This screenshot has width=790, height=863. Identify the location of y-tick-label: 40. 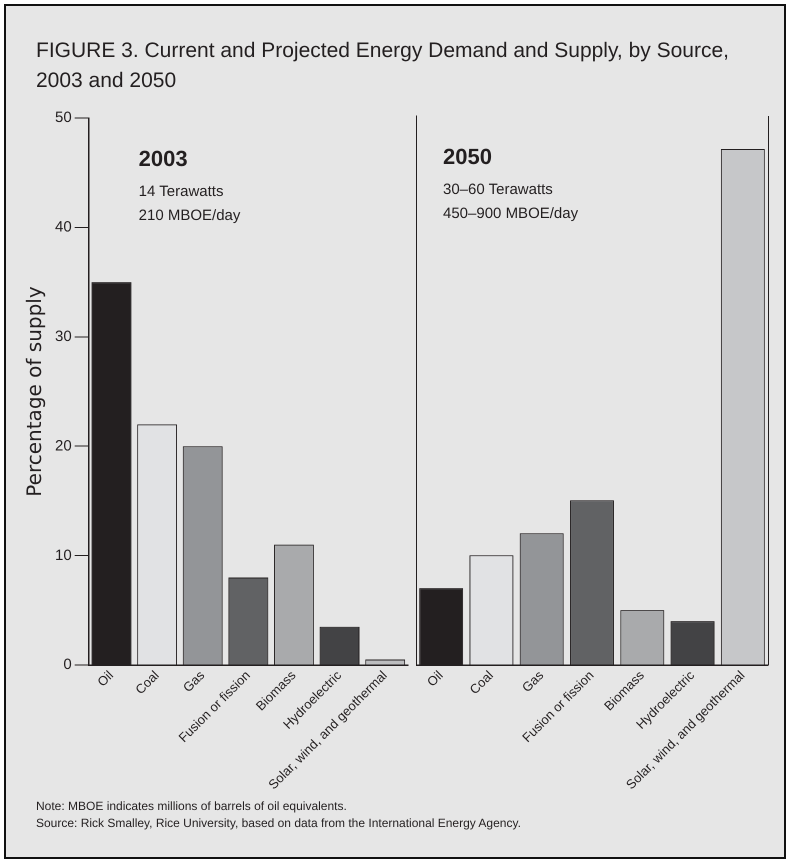
(63, 227).